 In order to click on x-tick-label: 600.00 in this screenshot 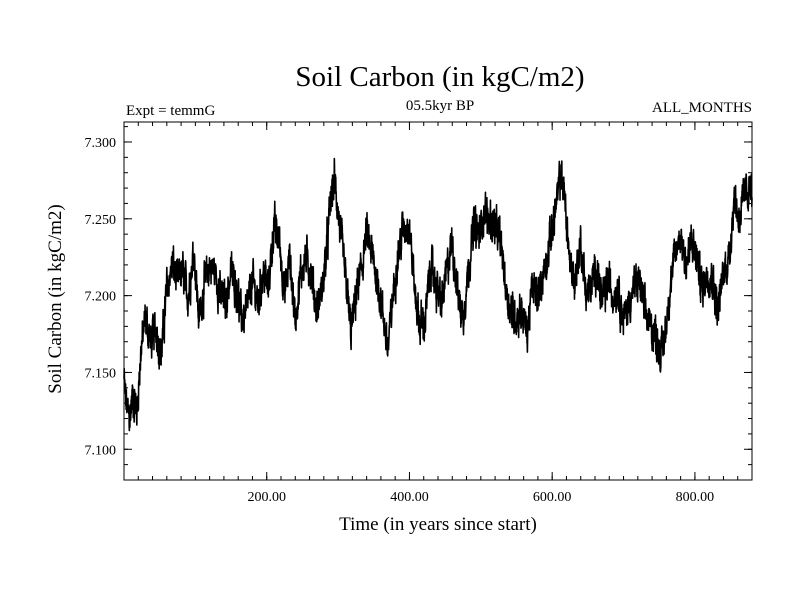, I will do `click(552, 497)`.